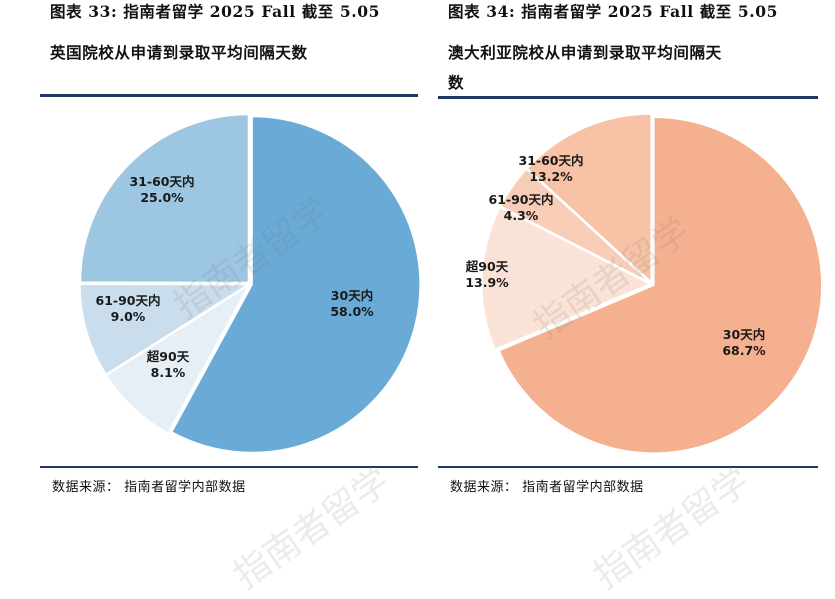 This screenshot has height=599, width=835. I want to click on slice-value-label: 13.2%, so click(551, 176).